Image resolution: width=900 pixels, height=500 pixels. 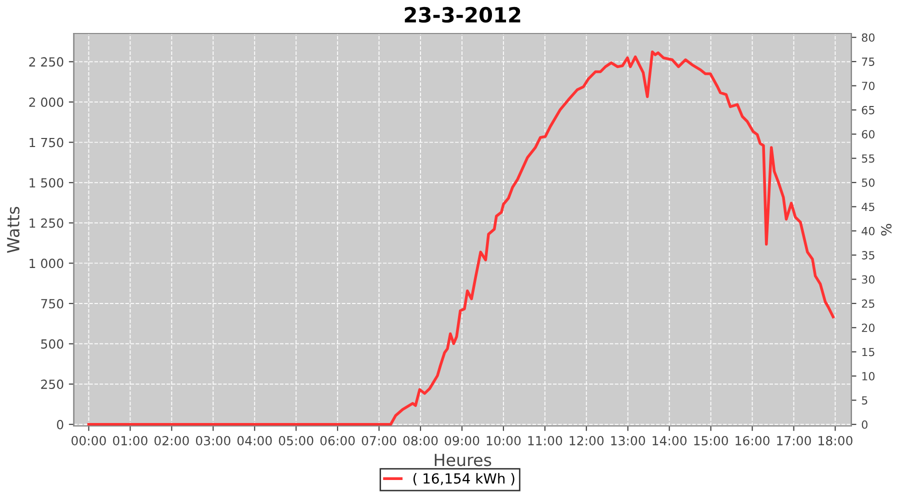 What do you see at coordinates (587, 441) in the screenshot?
I see `x-tick-label: 12:00` at bounding box center [587, 441].